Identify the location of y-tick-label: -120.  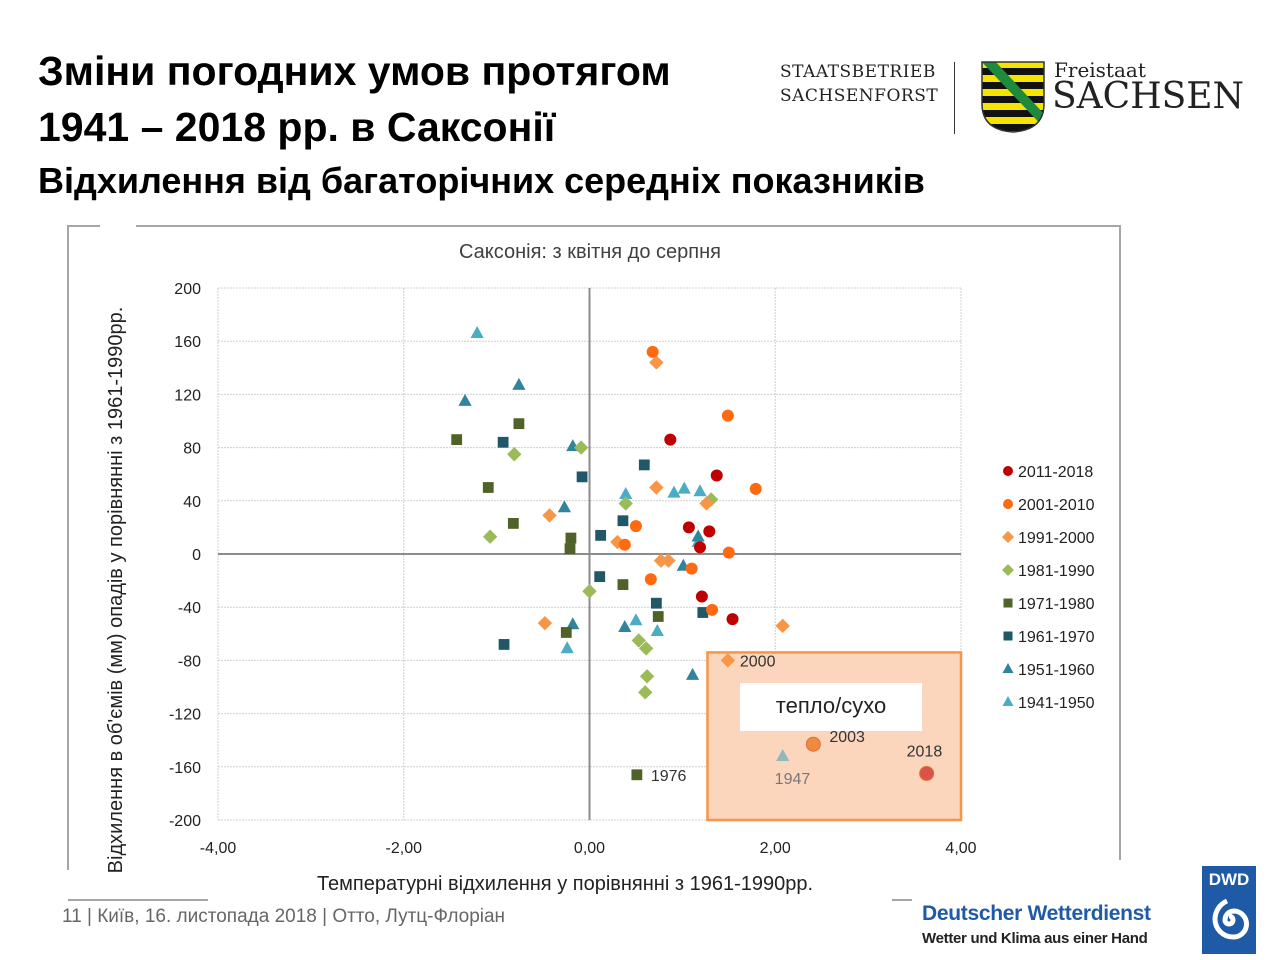
(185, 715).